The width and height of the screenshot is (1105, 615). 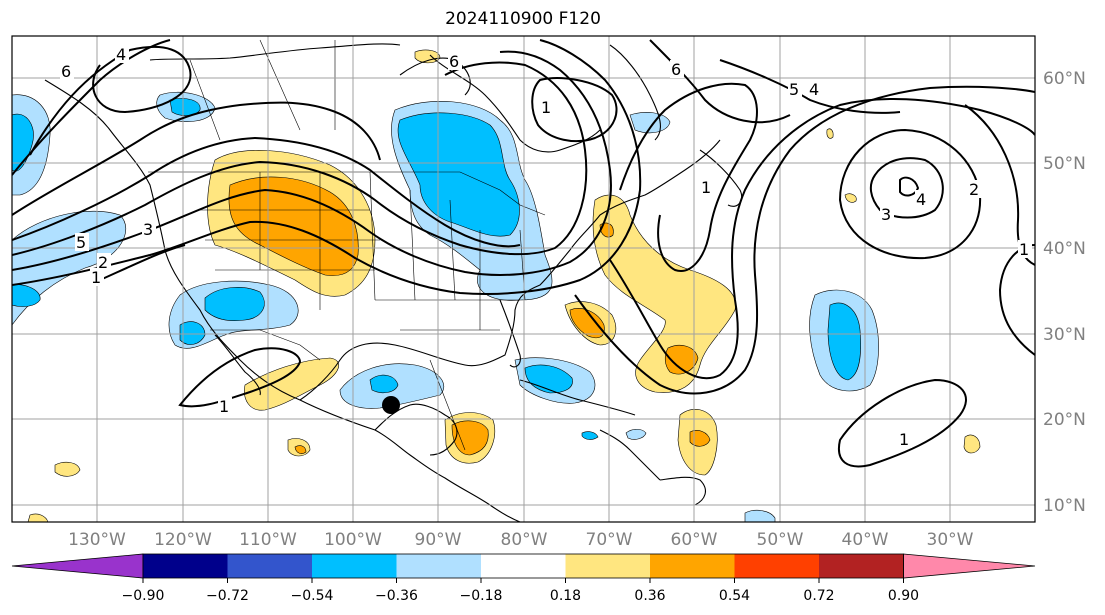 What do you see at coordinates (734, 596) in the screenshot?
I see `colorbar-tick-label: 0.54` at bounding box center [734, 596].